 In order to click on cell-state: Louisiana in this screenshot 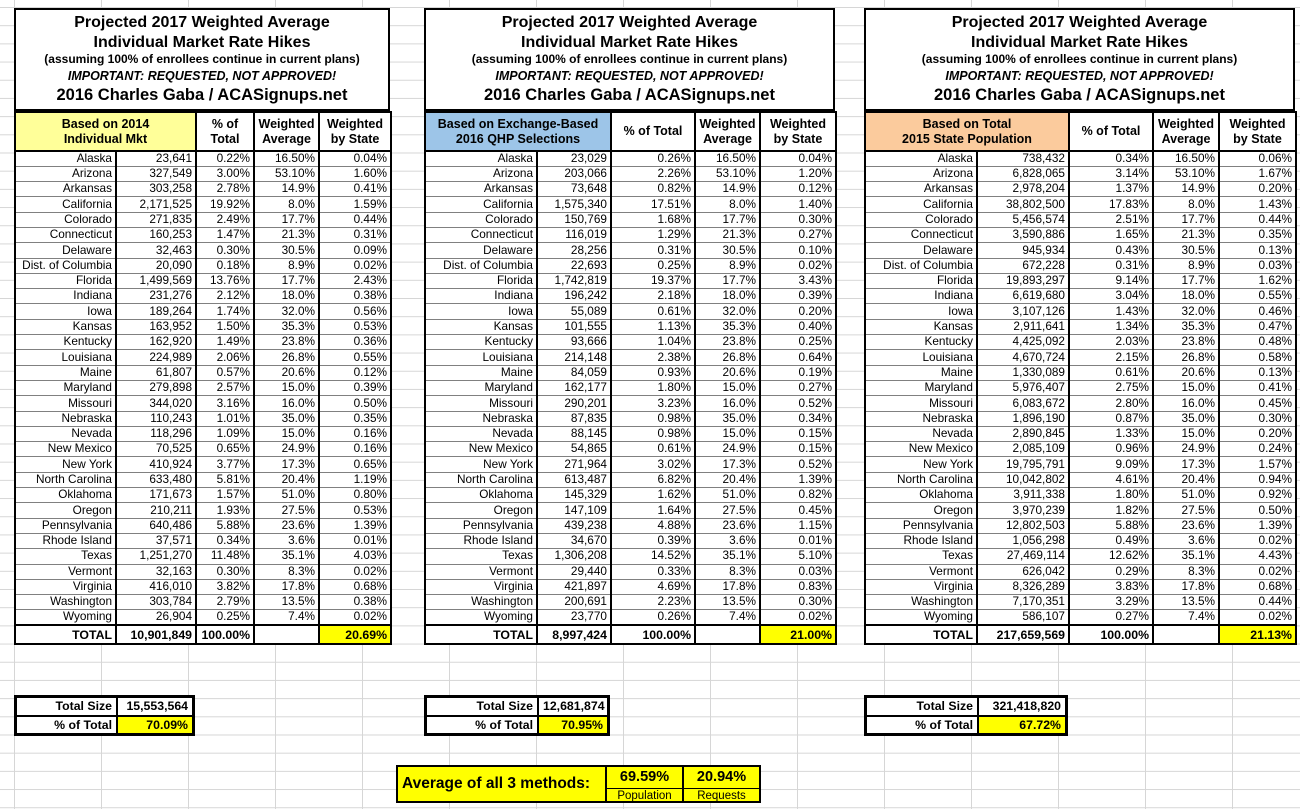, I will do `click(65, 357)`.